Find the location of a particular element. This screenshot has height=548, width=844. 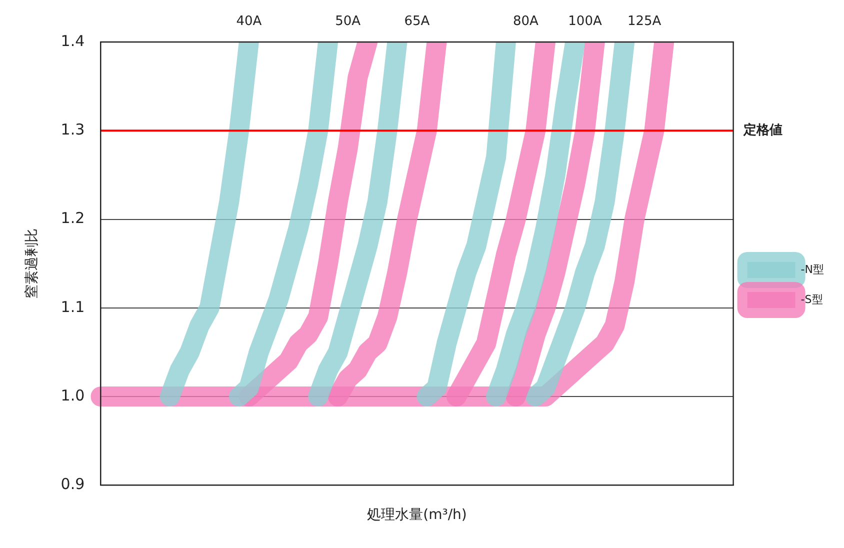

text: 50A is located at coordinates (348, 21).